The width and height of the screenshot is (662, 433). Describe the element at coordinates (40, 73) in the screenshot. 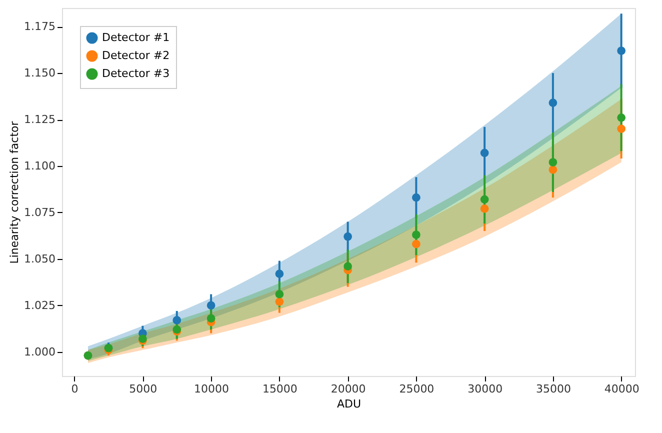

I see `y-tick-label: 1.150` at that location.